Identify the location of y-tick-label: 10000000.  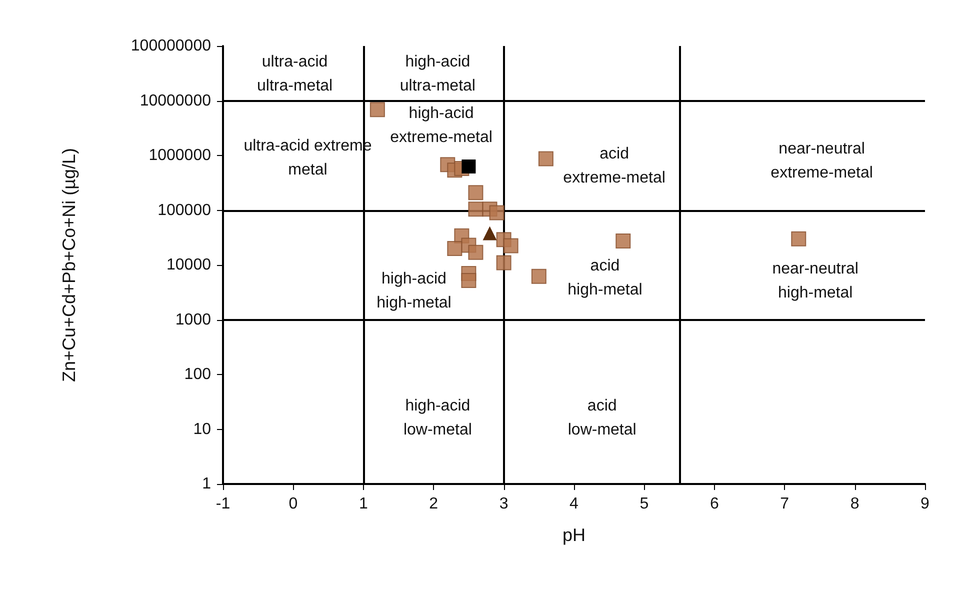
(176, 101).